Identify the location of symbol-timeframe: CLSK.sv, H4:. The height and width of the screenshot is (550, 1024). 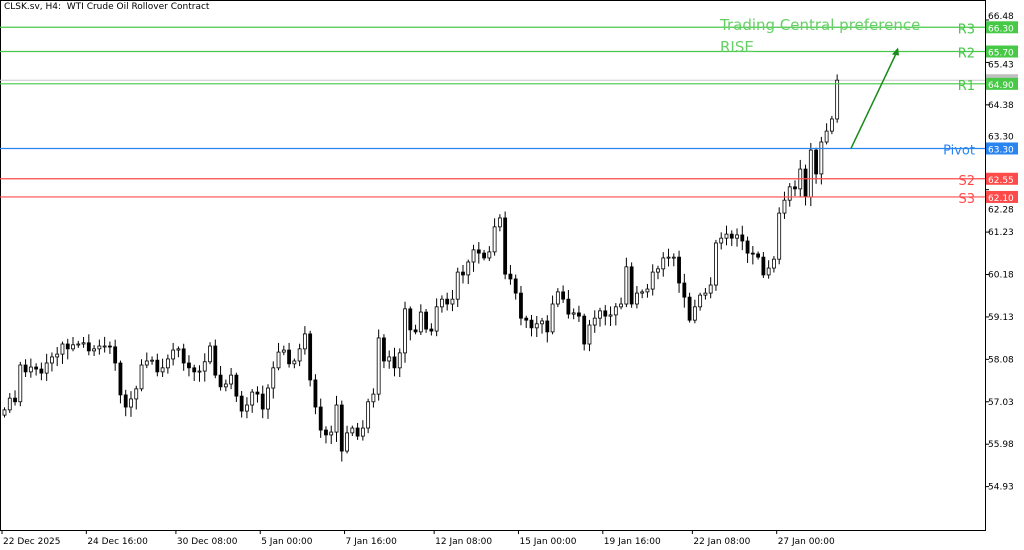
(33, 7).